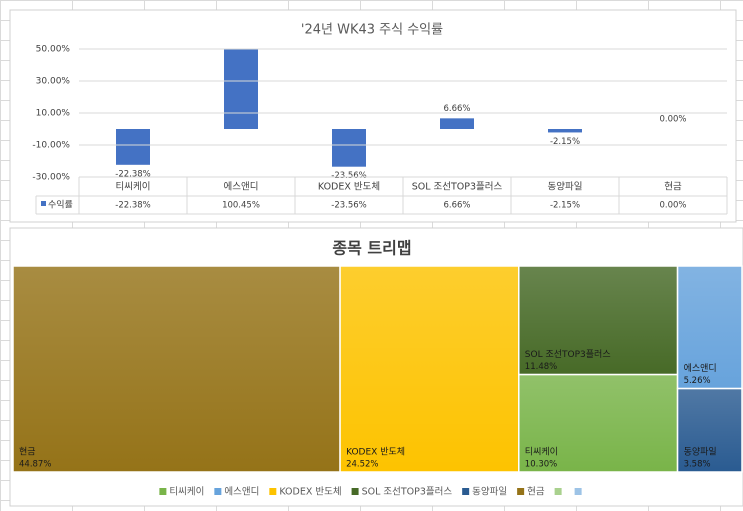  What do you see at coordinates (27, 452) in the screenshot?
I see `tile-label: 현금` at bounding box center [27, 452].